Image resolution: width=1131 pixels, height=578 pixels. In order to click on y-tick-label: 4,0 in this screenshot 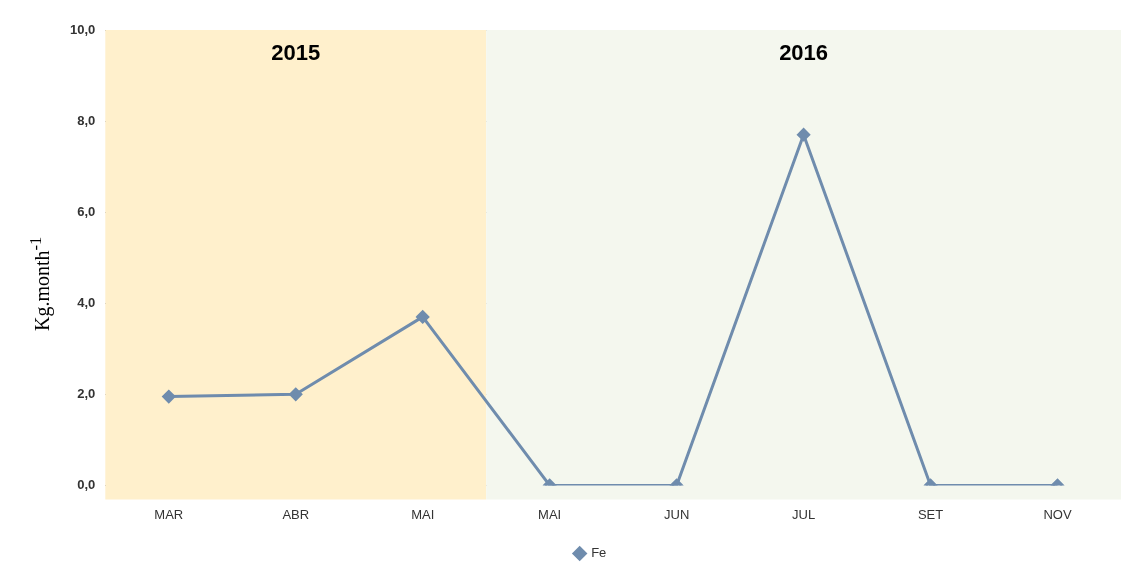, I will do `click(86, 302)`.